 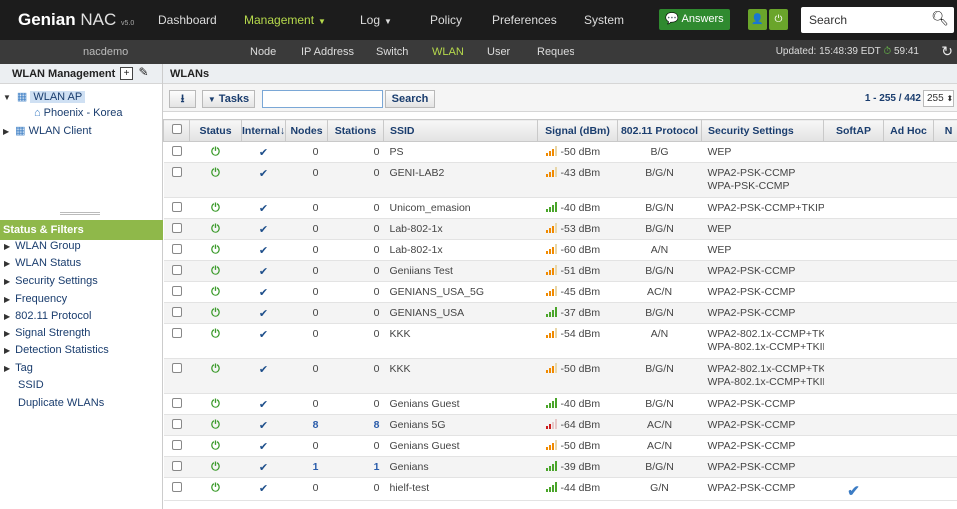 What do you see at coordinates (853, 130) in the screenshot?
I see `column-softap: SoftAP` at bounding box center [853, 130].